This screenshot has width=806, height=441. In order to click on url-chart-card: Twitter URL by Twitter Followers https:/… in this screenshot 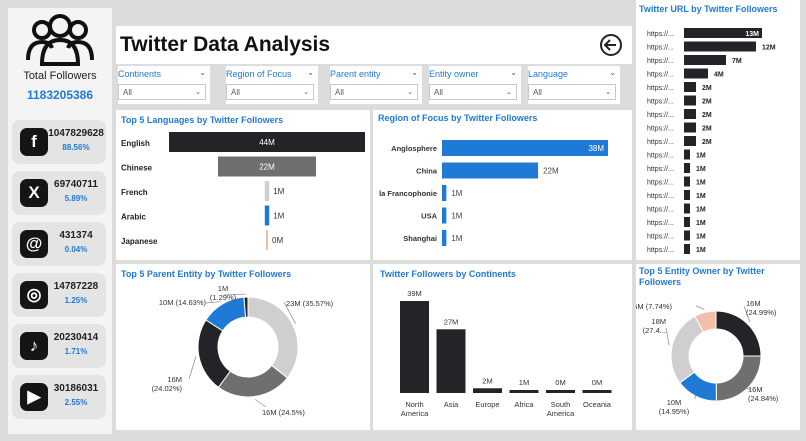, I will do `click(718, 130)`.